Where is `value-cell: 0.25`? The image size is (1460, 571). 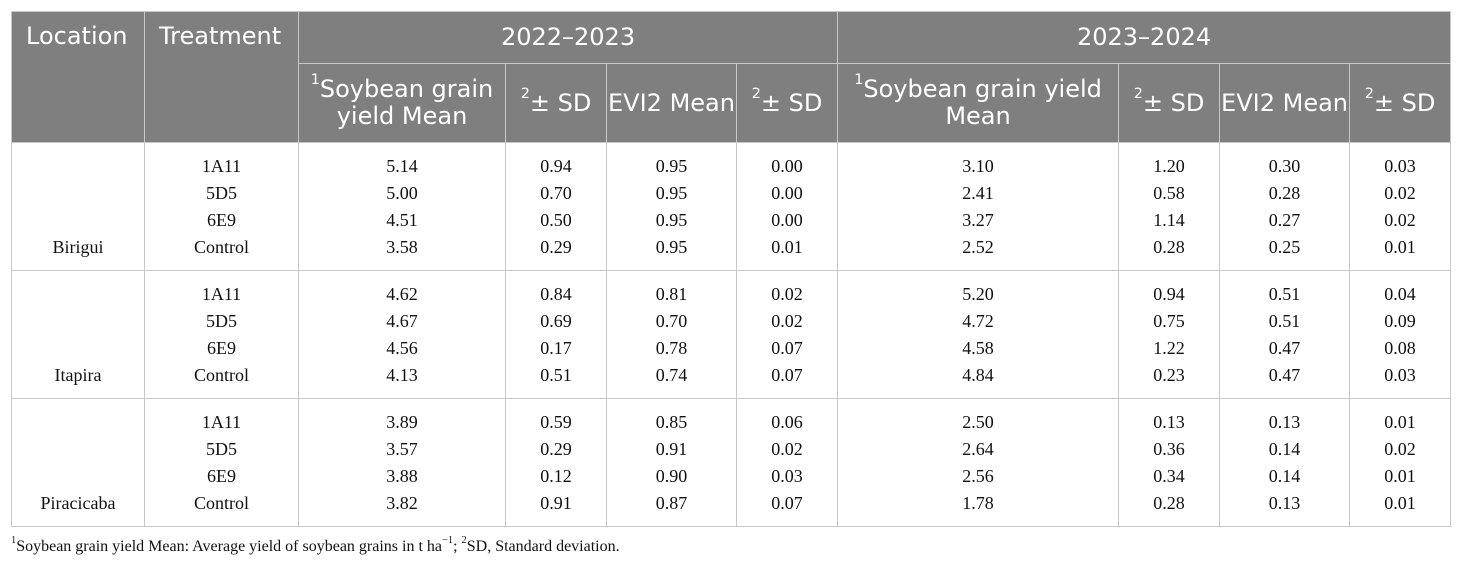
value-cell: 0.25 is located at coordinates (1285, 252).